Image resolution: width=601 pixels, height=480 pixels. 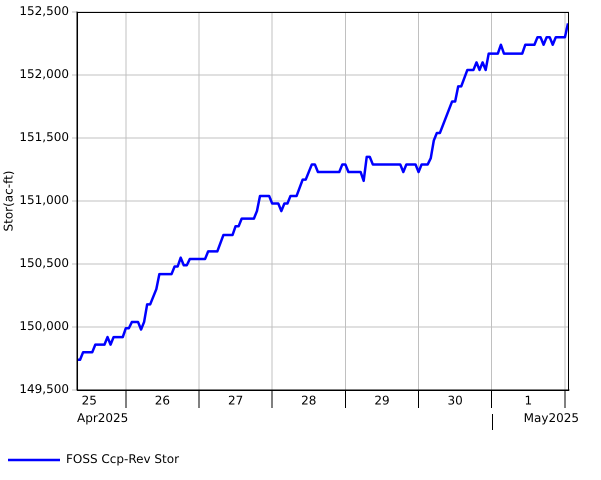 I want to click on y-tick-label: 151,500, so click(x=44, y=137).